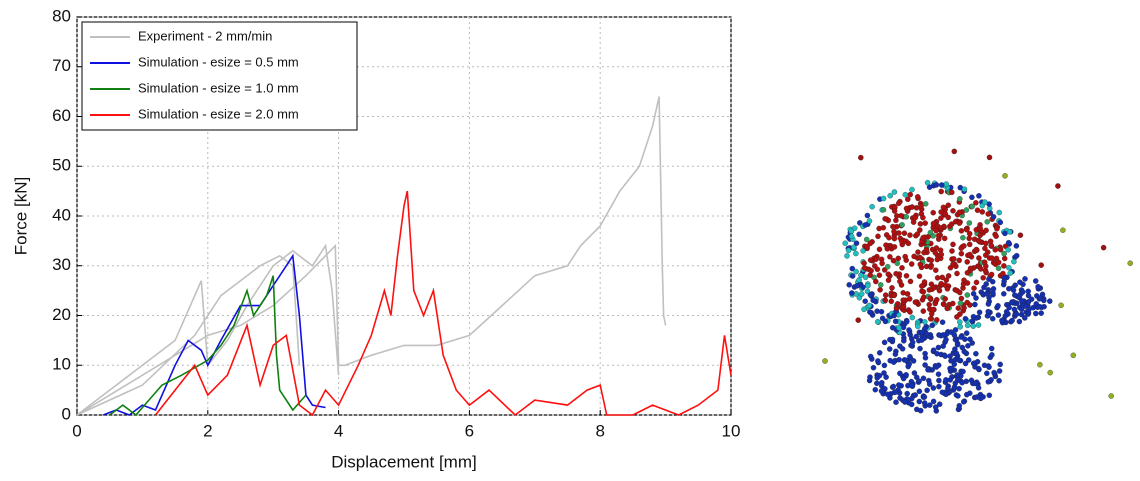 This screenshot has width=1140, height=481. Describe the element at coordinates (61, 65) in the screenshot. I see `y-tick-label: 70` at that location.